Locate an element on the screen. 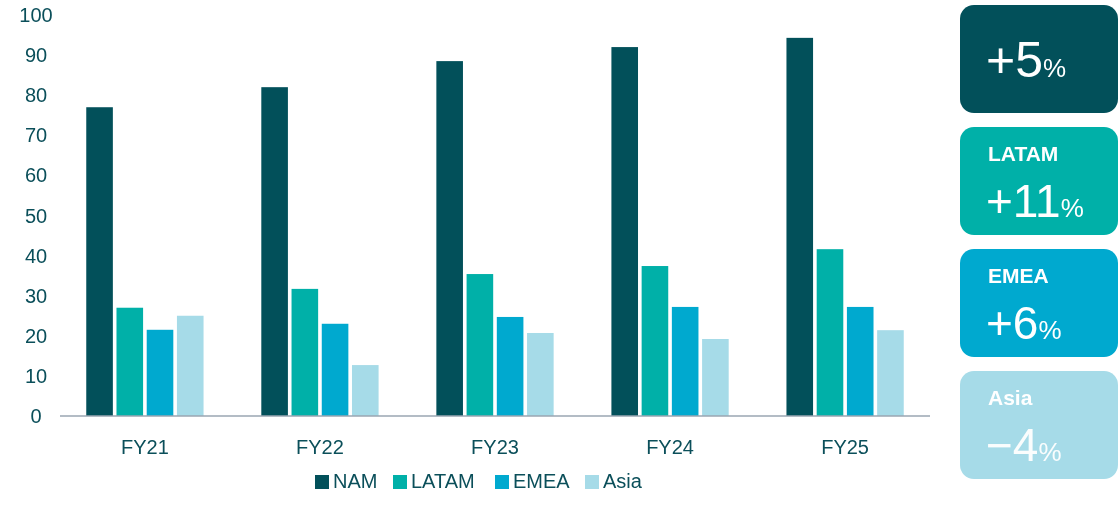  legend-label: LATAM is located at coordinates (443, 481).